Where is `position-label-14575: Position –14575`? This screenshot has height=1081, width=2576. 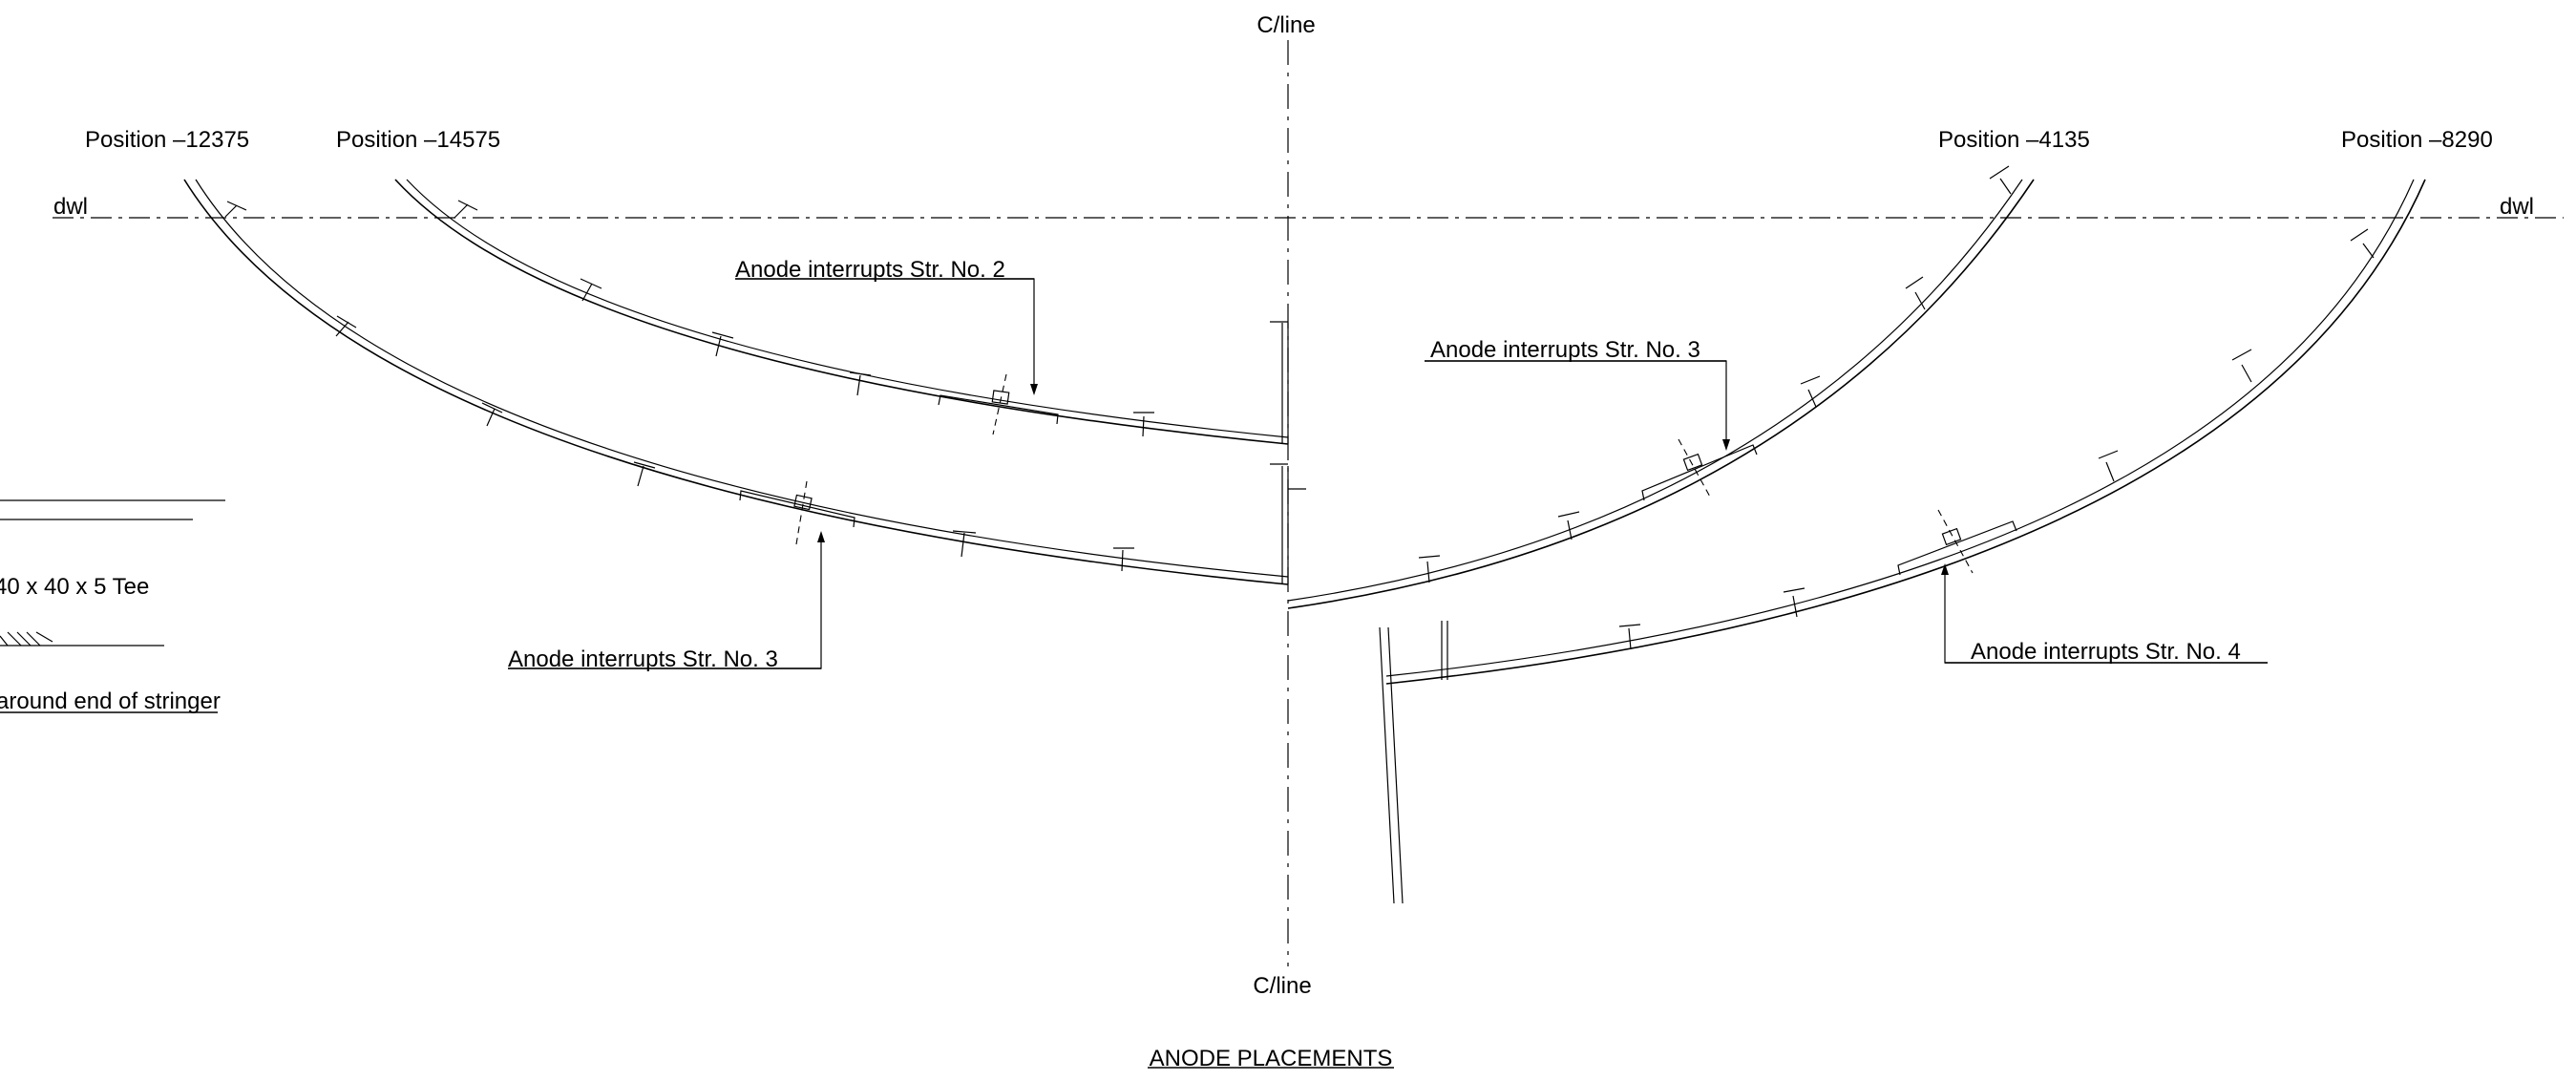 position-label-14575: Position –14575 is located at coordinates (418, 140).